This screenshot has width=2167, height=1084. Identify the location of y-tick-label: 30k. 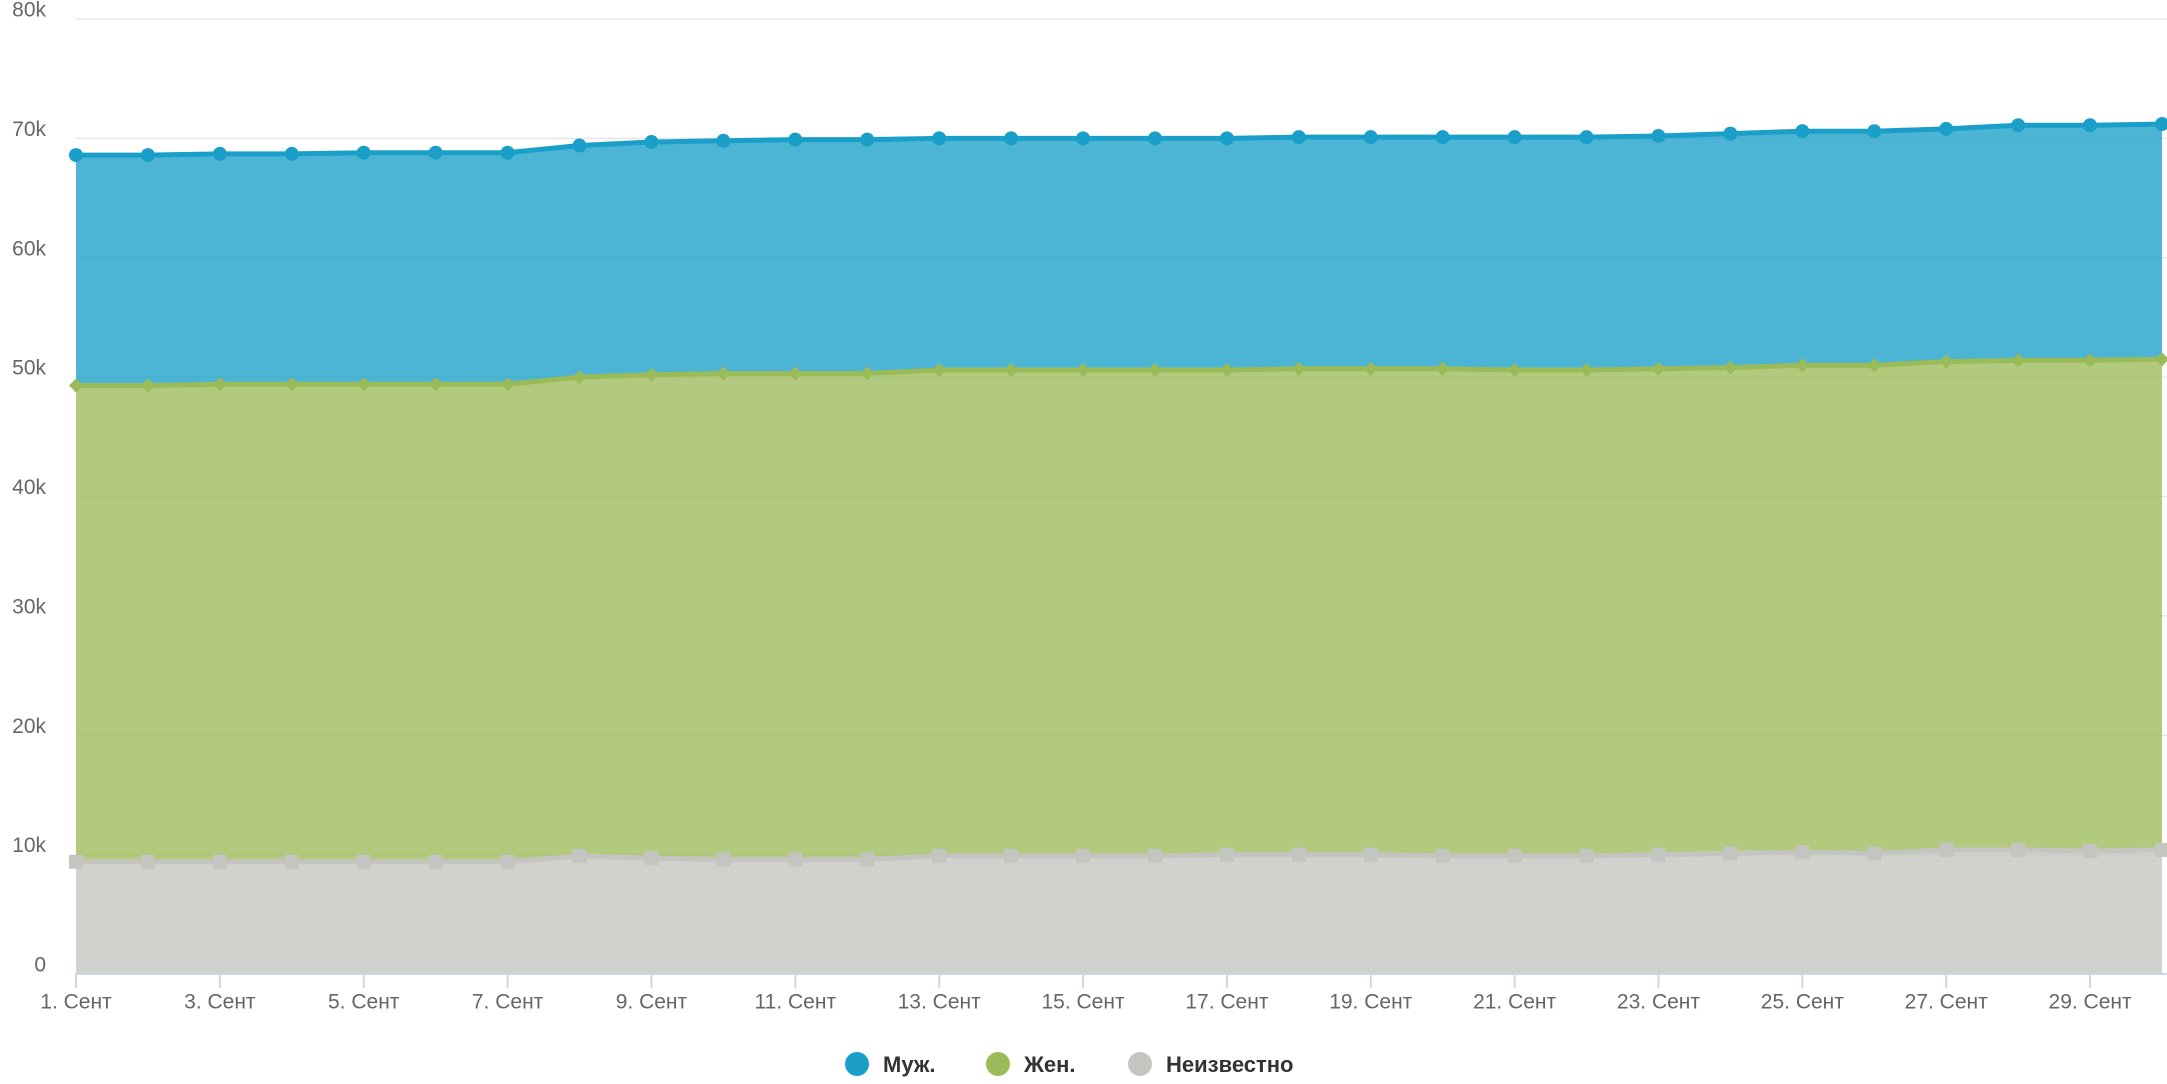
(29, 606).